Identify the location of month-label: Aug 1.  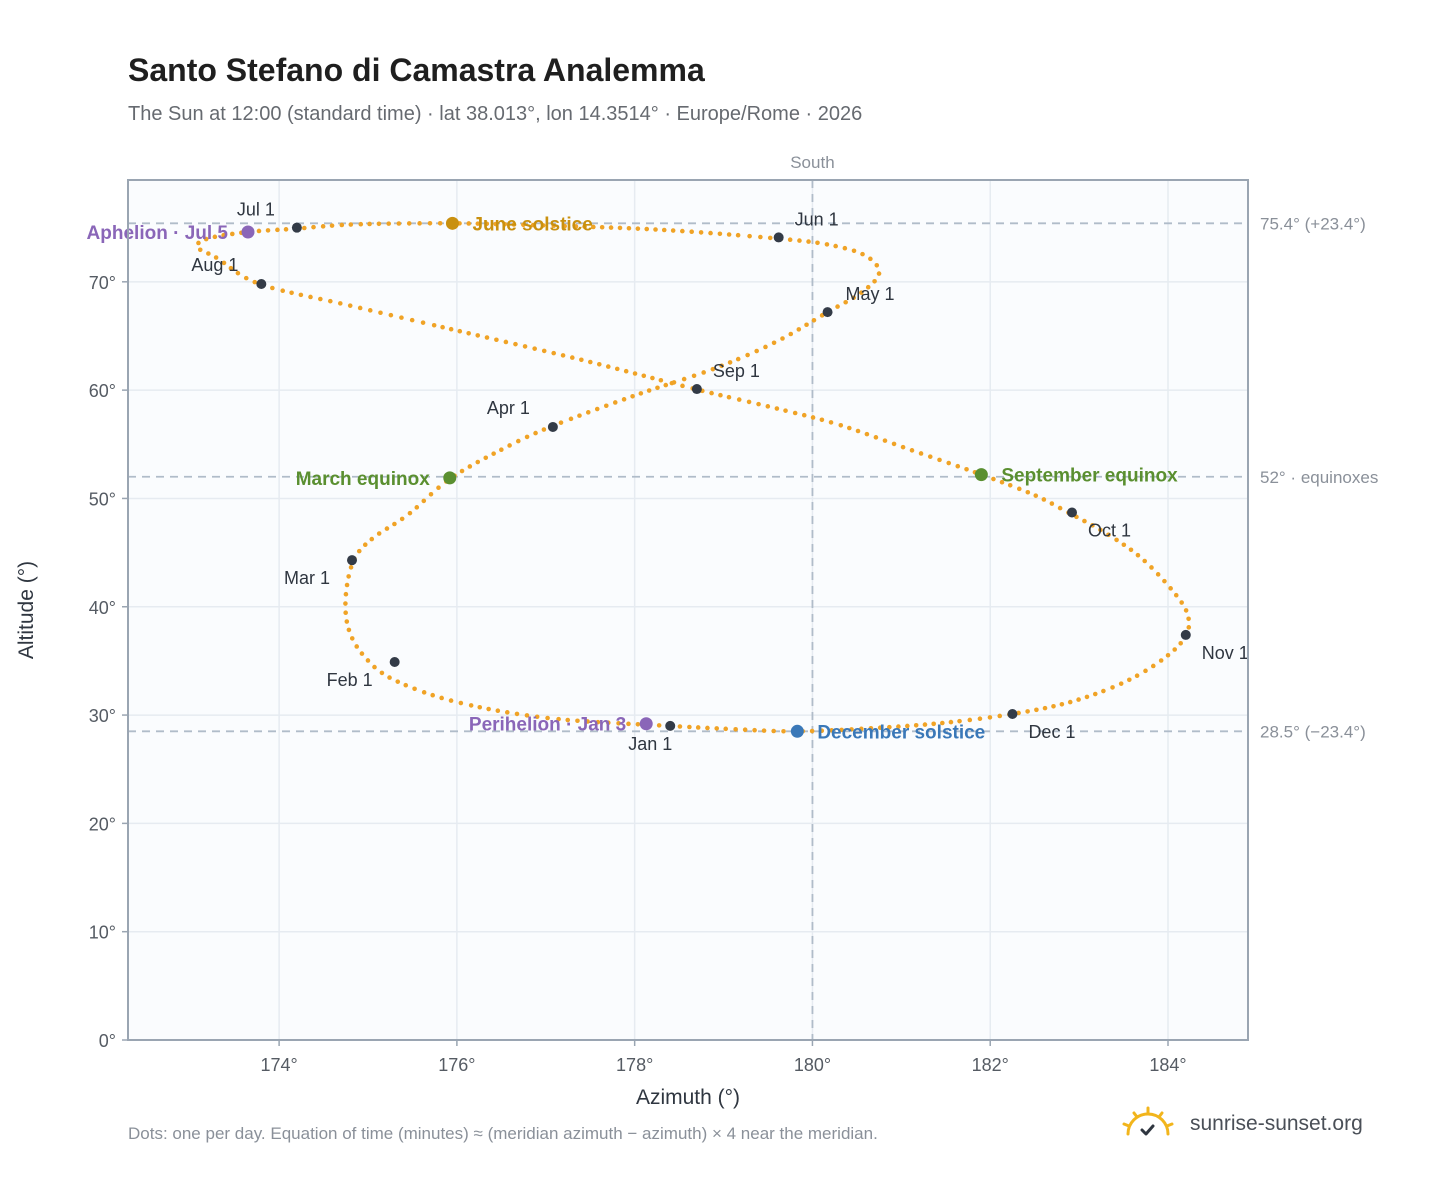
(214, 265).